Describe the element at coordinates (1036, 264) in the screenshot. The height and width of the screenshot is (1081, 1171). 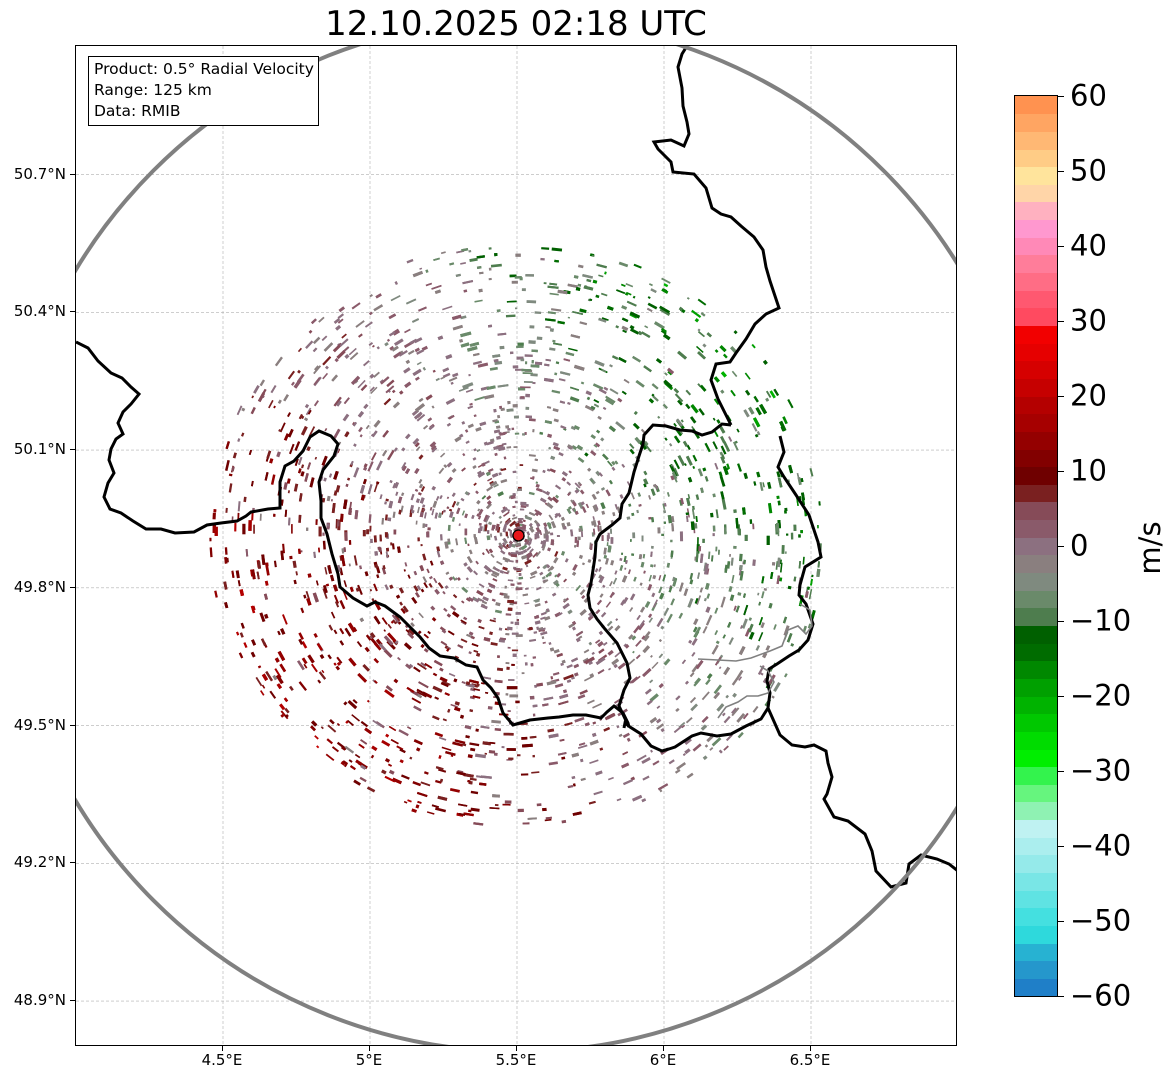
I see `colorbar-segment` at that location.